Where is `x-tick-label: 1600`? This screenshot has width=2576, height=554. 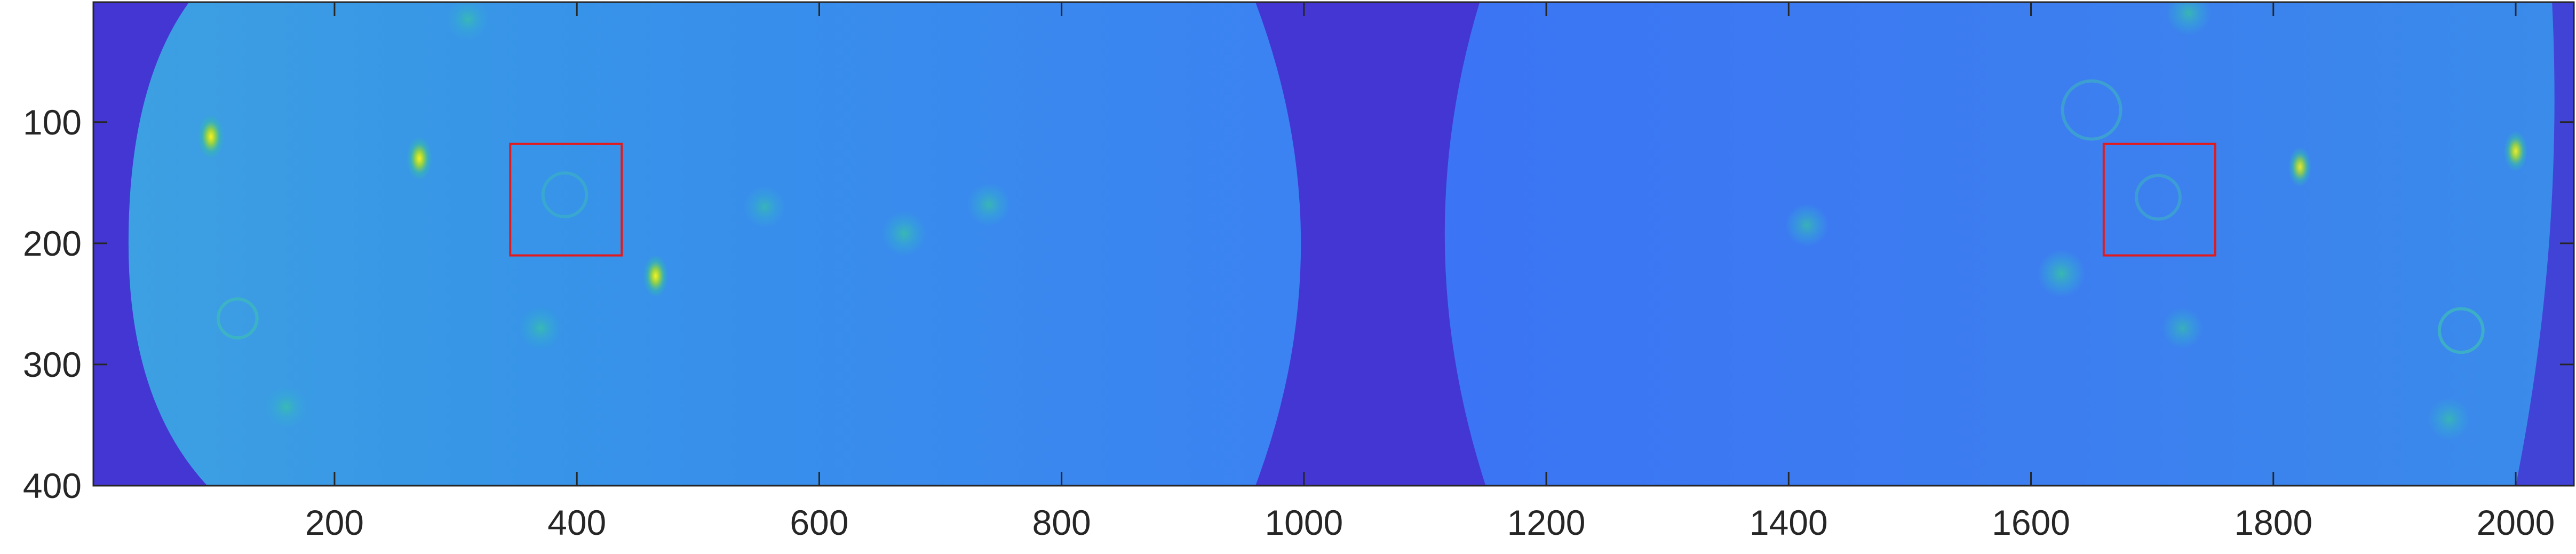 x-tick-label: 1600 is located at coordinates (2031, 522).